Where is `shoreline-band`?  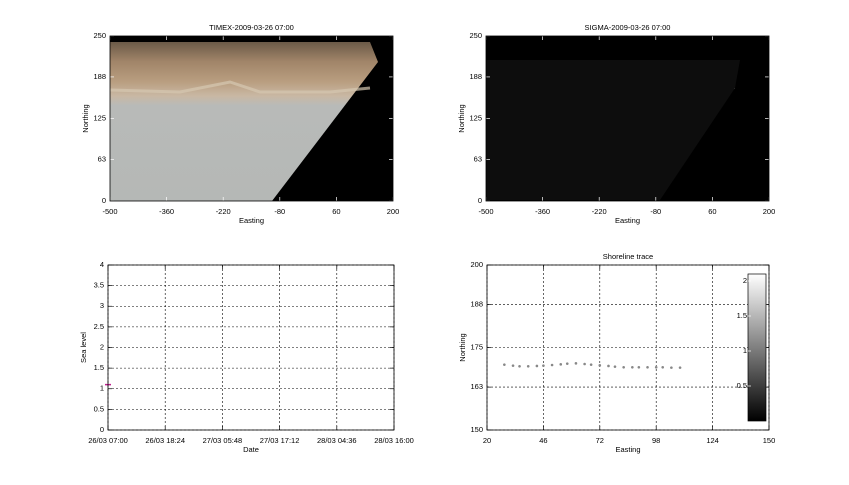 shoreline-band is located at coordinates (240, 87).